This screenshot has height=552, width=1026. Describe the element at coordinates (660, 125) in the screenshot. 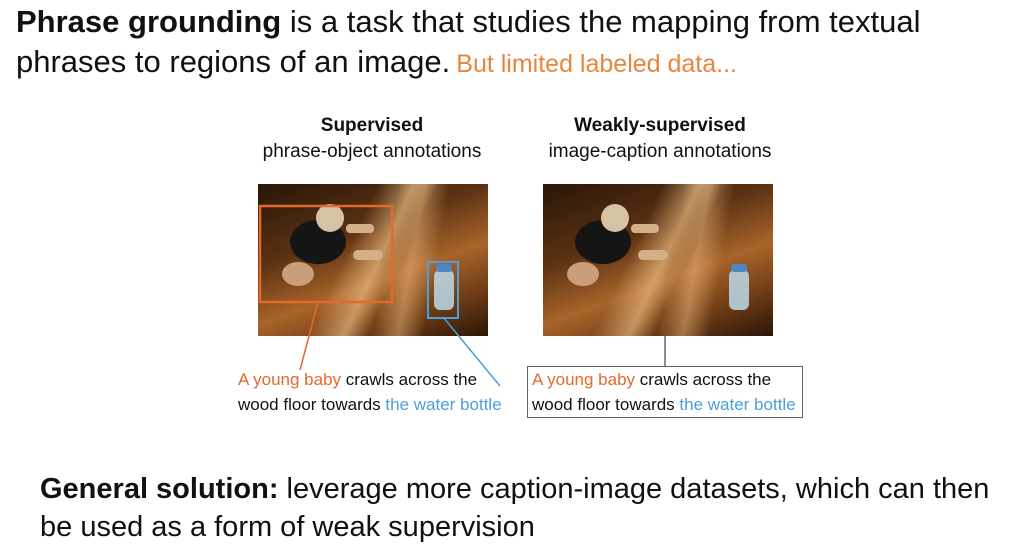

I see `right-panel-heading: Weakly-supervised` at that location.